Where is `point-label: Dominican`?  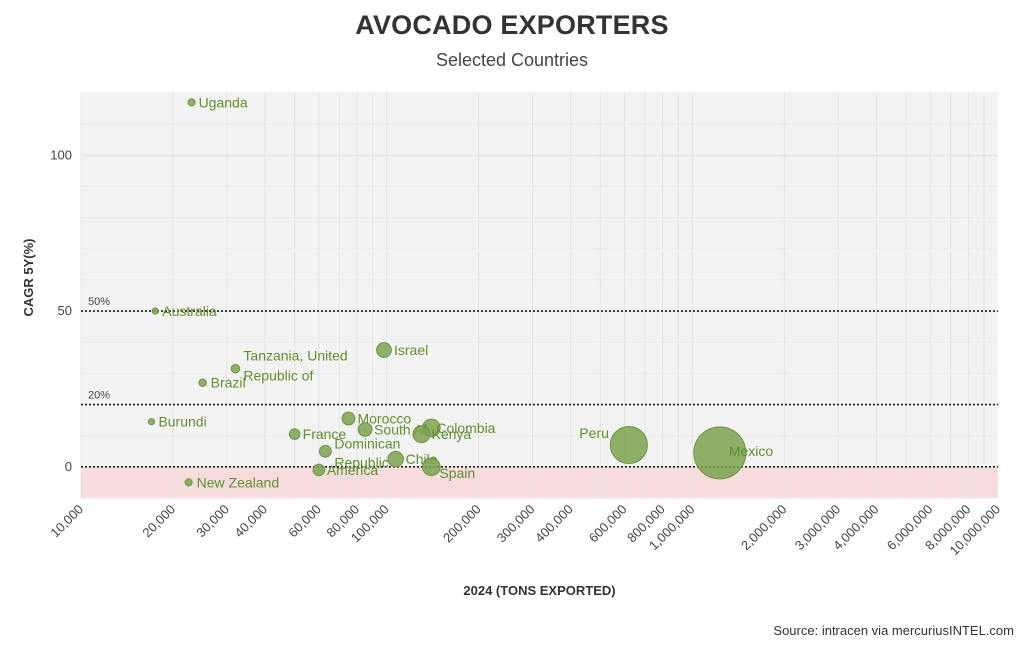
point-label: Dominican is located at coordinates (367, 443).